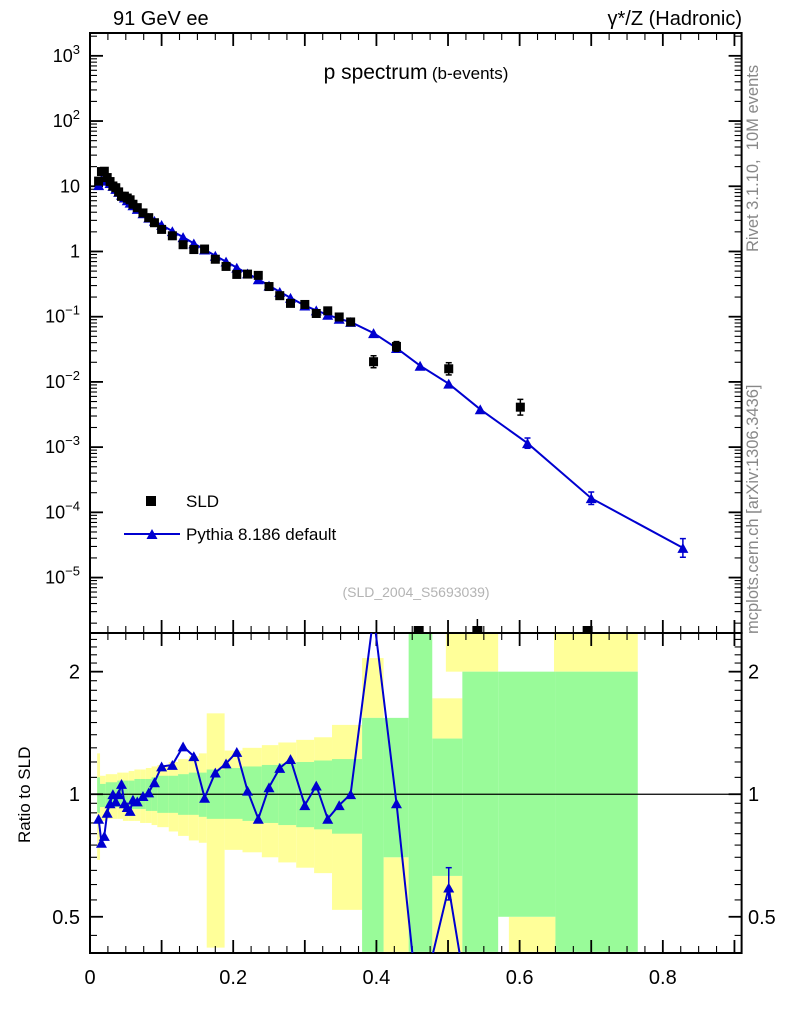 The width and height of the screenshot is (786, 1024). What do you see at coordinates (277, 793) in the screenshot?
I see `ratio-mc-line` at bounding box center [277, 793].